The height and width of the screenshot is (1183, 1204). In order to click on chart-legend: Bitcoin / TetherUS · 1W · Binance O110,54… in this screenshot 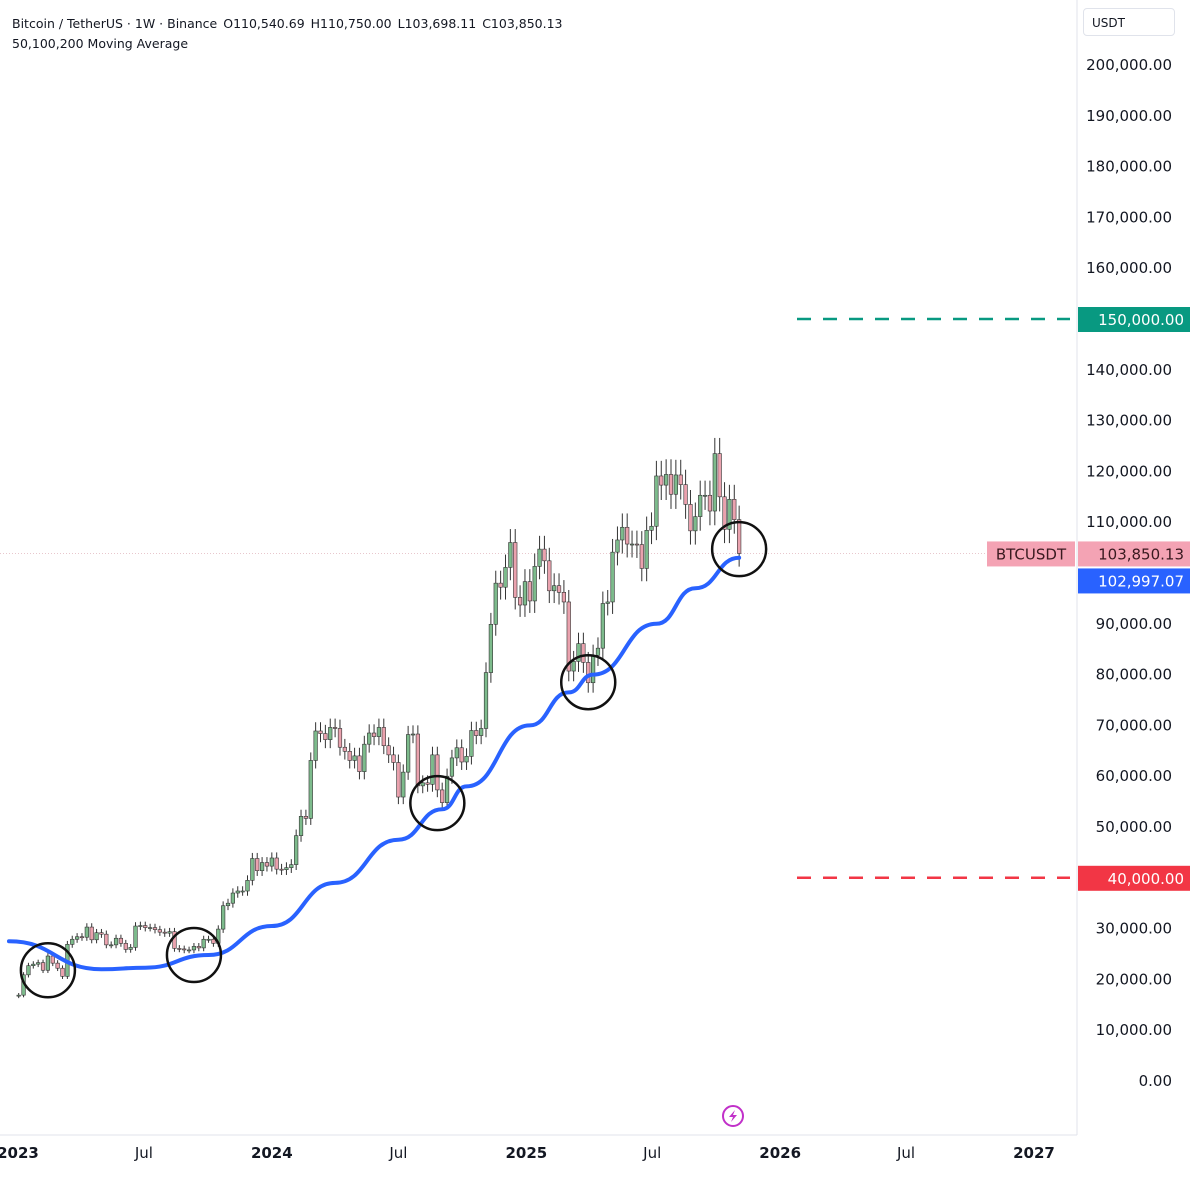, I will do `click(290, 34)`.